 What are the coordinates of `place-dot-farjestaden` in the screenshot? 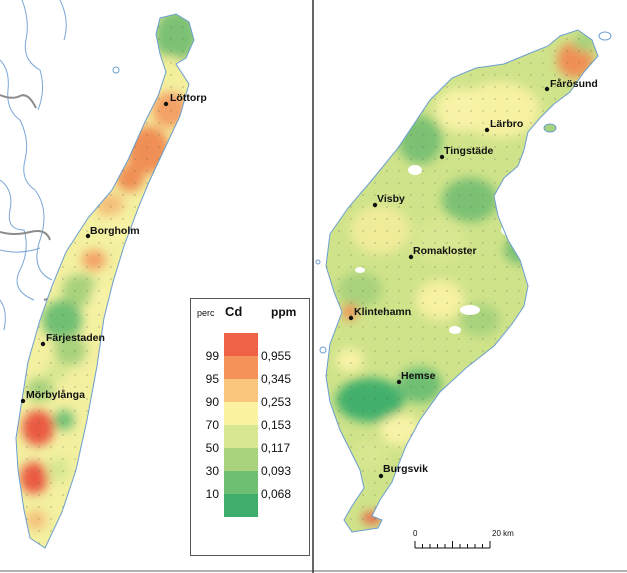 It's located at (43, 344).